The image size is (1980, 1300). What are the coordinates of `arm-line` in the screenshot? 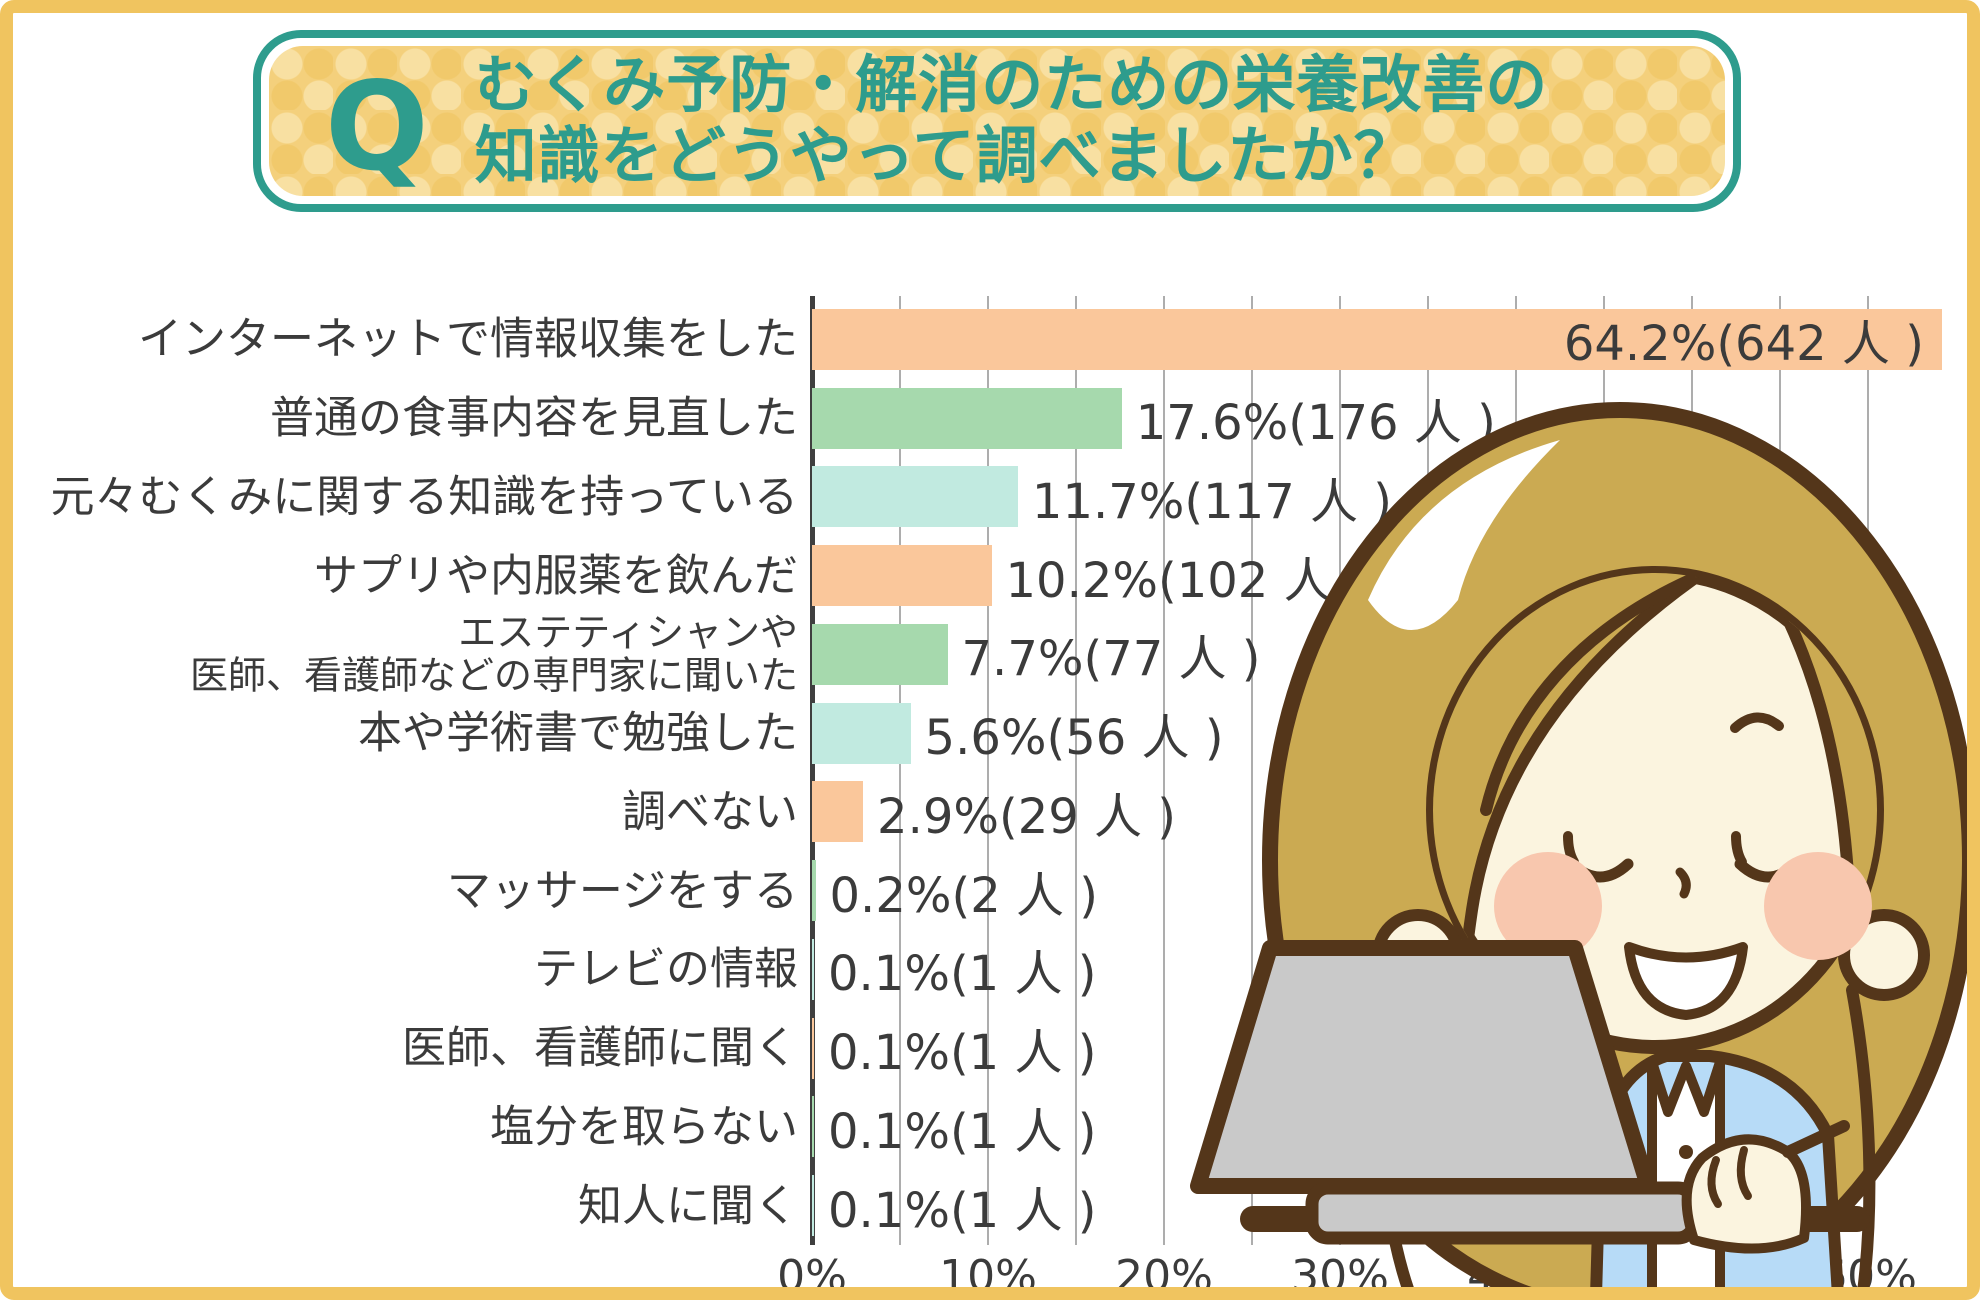 It's located at (1816, 1139).